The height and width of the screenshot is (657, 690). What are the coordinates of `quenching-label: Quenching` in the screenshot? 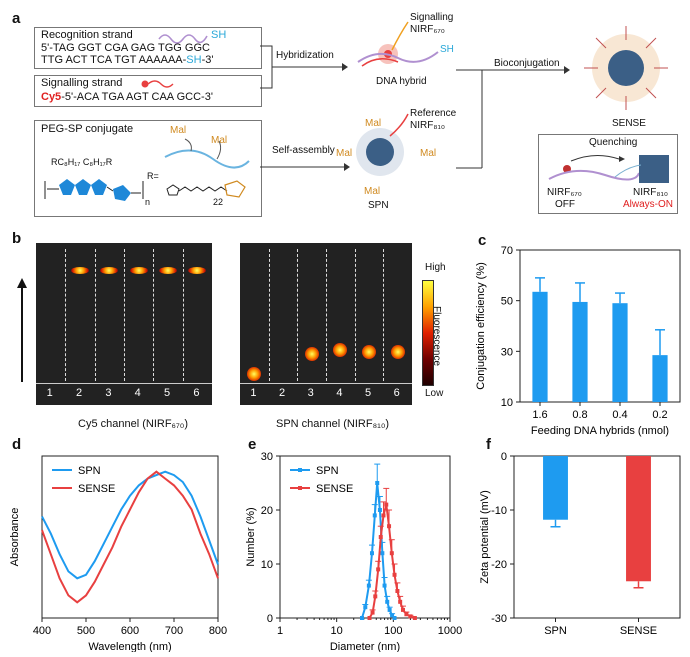 It's located at (613, 142).